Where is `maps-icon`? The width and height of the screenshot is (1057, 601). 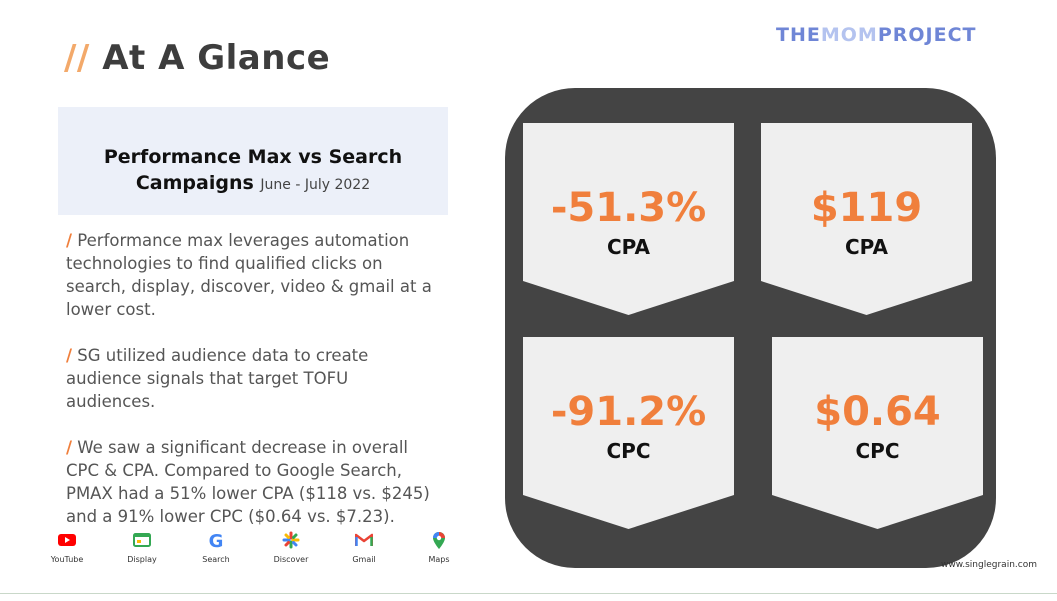 maps-icon is located at coordinates (439, 542).